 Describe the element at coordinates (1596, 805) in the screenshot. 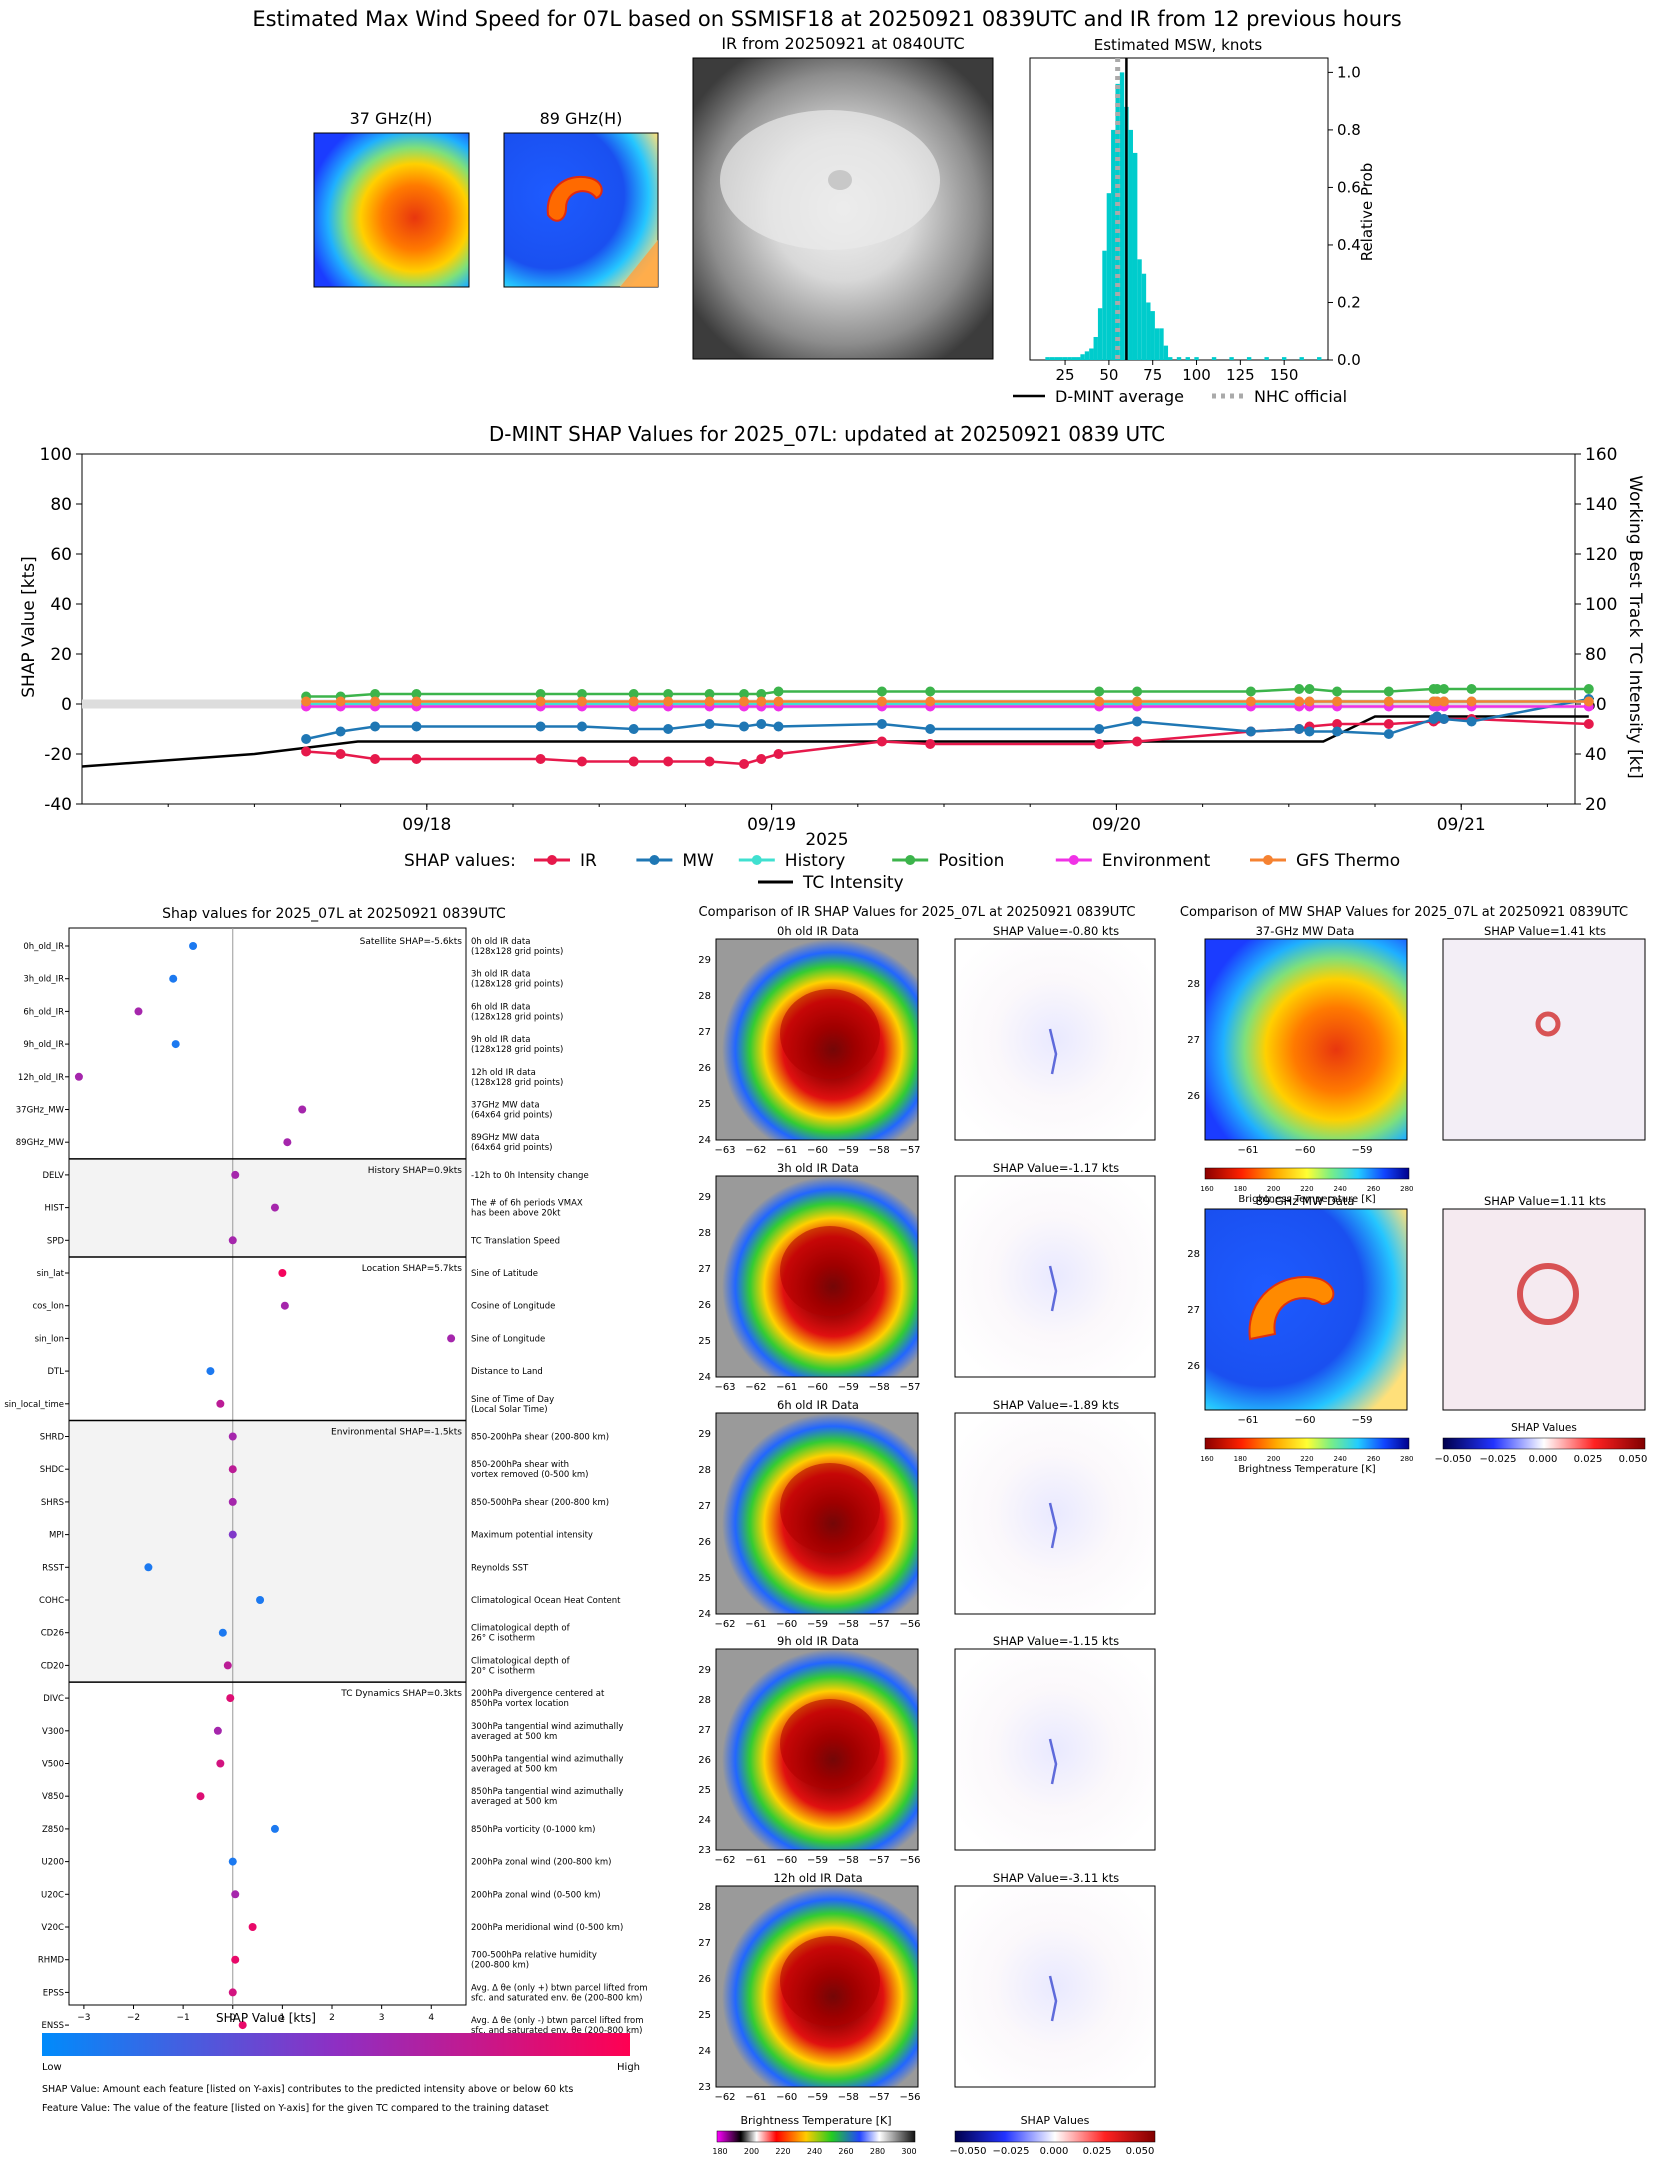

I see `ts-y2tick-label: 20` at that location.